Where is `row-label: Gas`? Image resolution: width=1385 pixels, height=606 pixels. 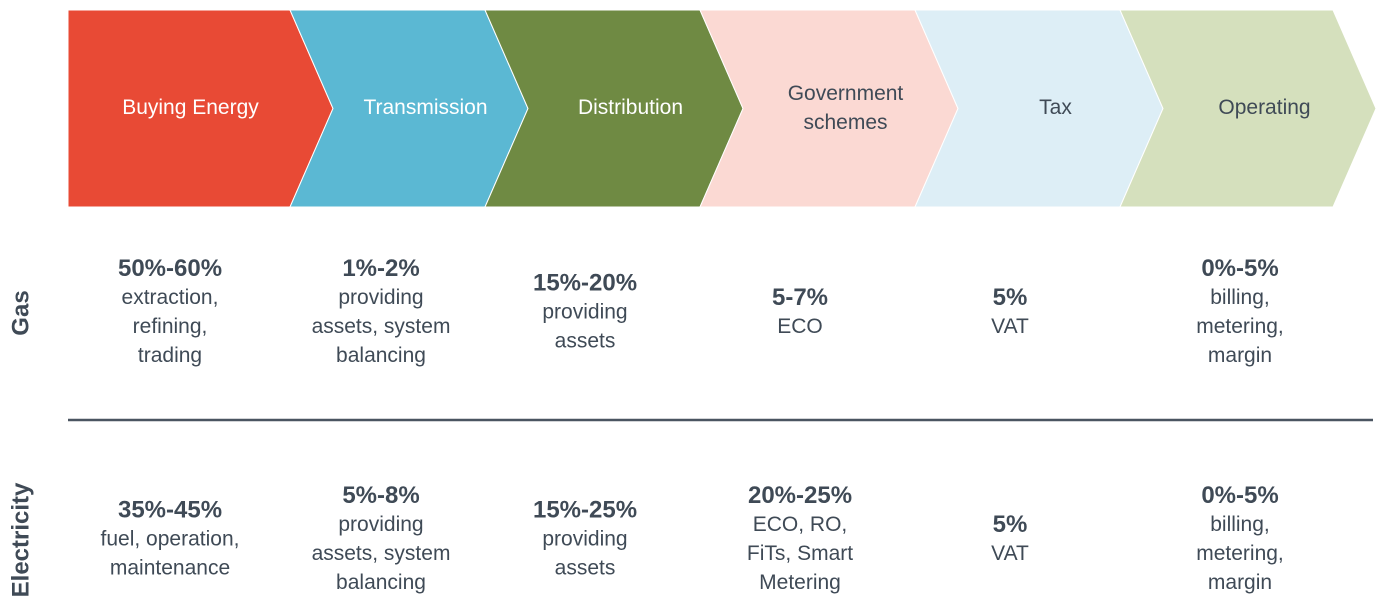
row-label: Gas is located at coordinates (20, 312).